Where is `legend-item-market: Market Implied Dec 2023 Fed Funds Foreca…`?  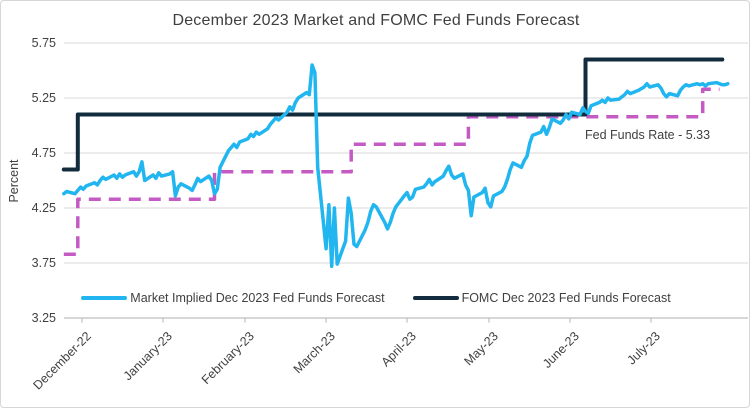
legend-item-market: Market Implied Dec 2023 Fed Funds Foreca… is located at coordinates (233, 298).